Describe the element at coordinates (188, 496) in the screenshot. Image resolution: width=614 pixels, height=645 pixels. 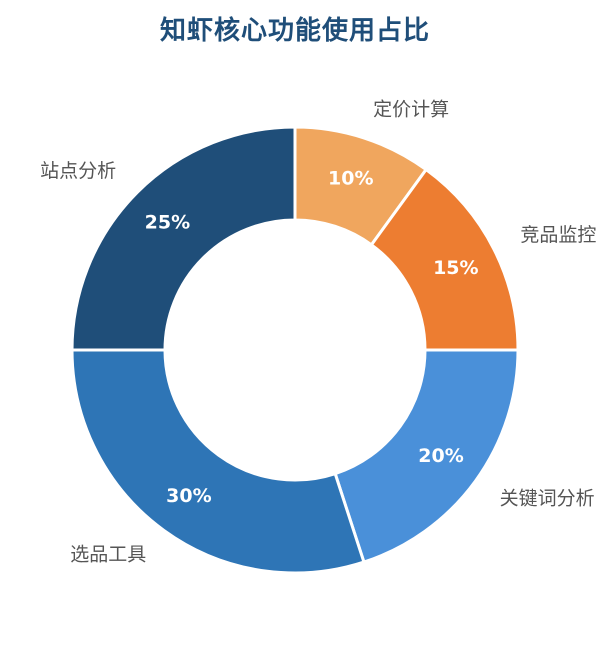
I see `slice-value-label-4: 30%` at that location.